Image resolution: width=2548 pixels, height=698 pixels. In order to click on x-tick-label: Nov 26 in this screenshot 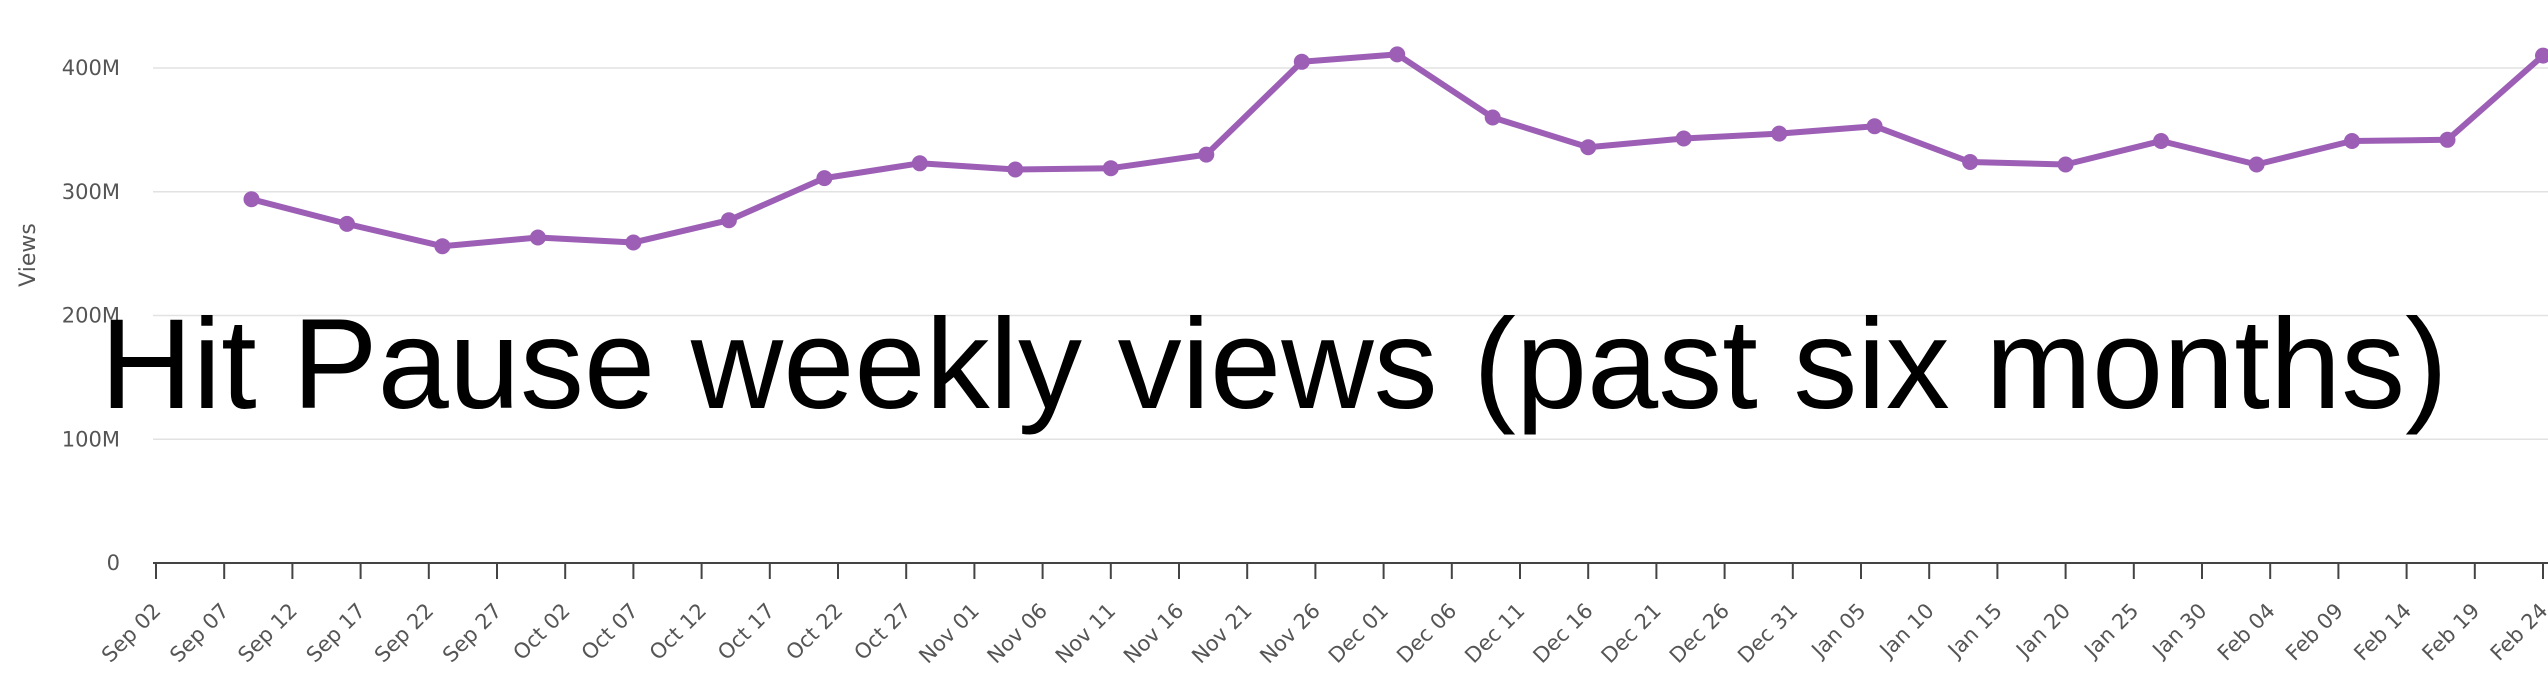, I will do `click(1290, 634)`.